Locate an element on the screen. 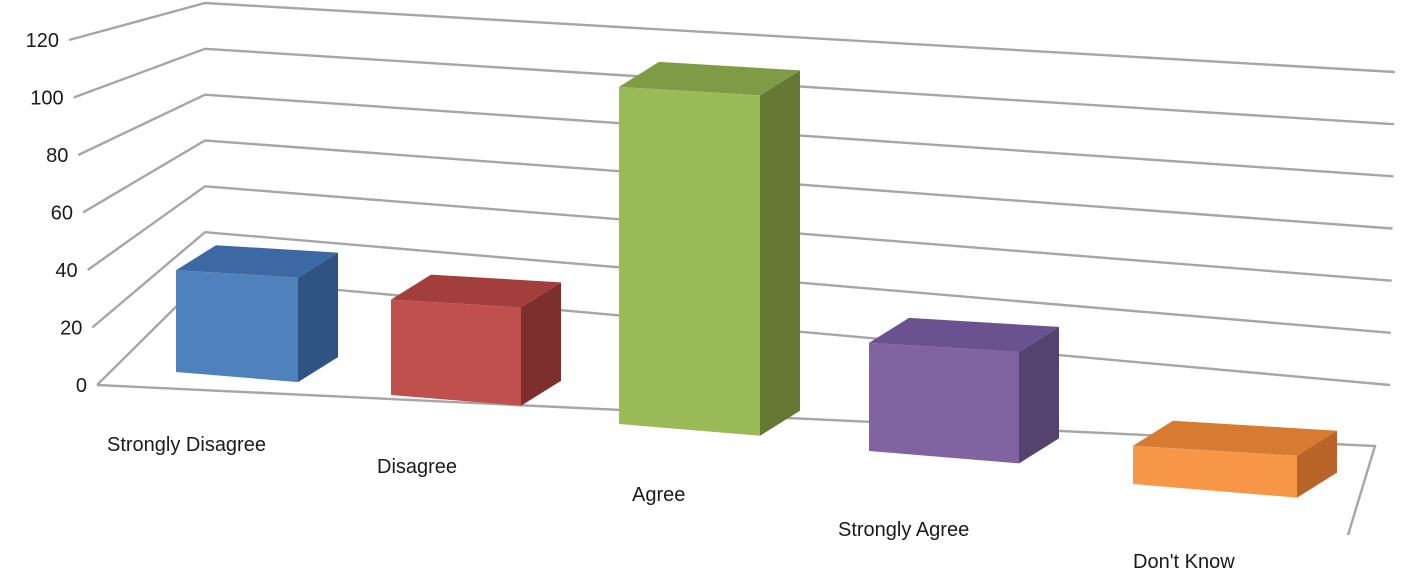 The height and width of the screenshot is (573, 1401). y-tick-label: 60 is located at coordinates (62, 214).